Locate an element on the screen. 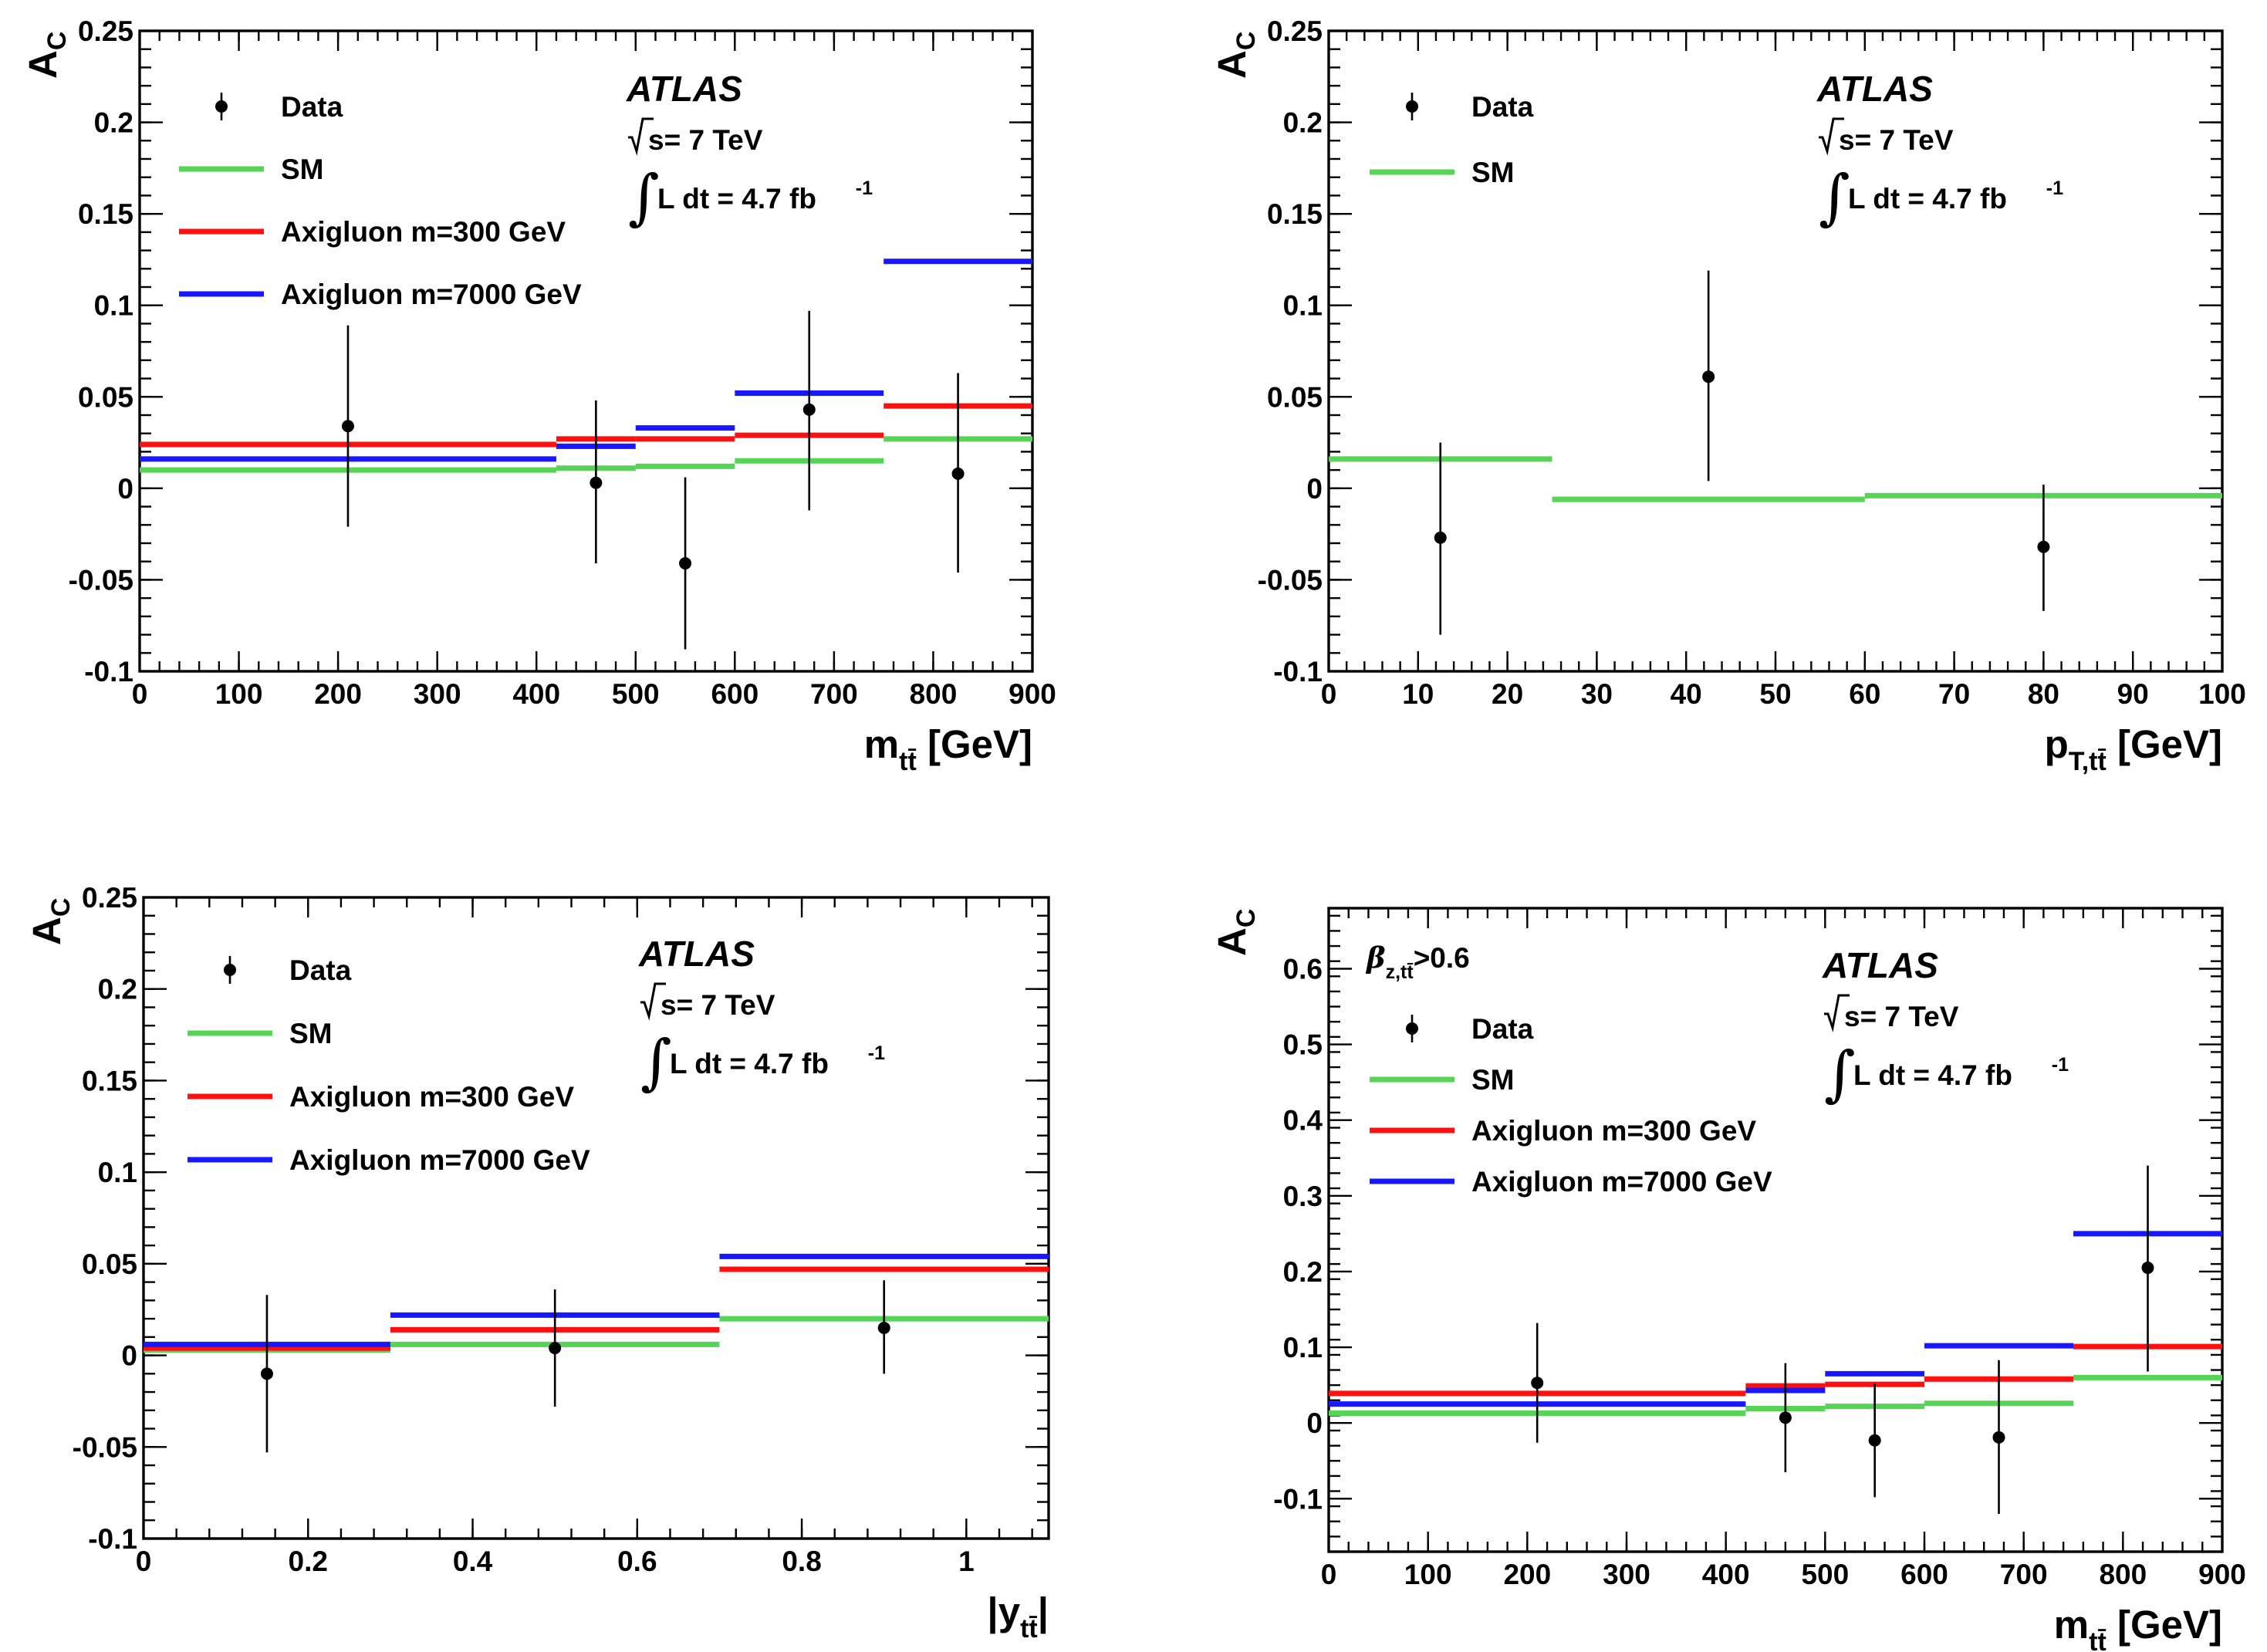 This screenshot has width=2267, height=1652. y-tick-label: 0.5 is located at coordinates (1303, 1045).